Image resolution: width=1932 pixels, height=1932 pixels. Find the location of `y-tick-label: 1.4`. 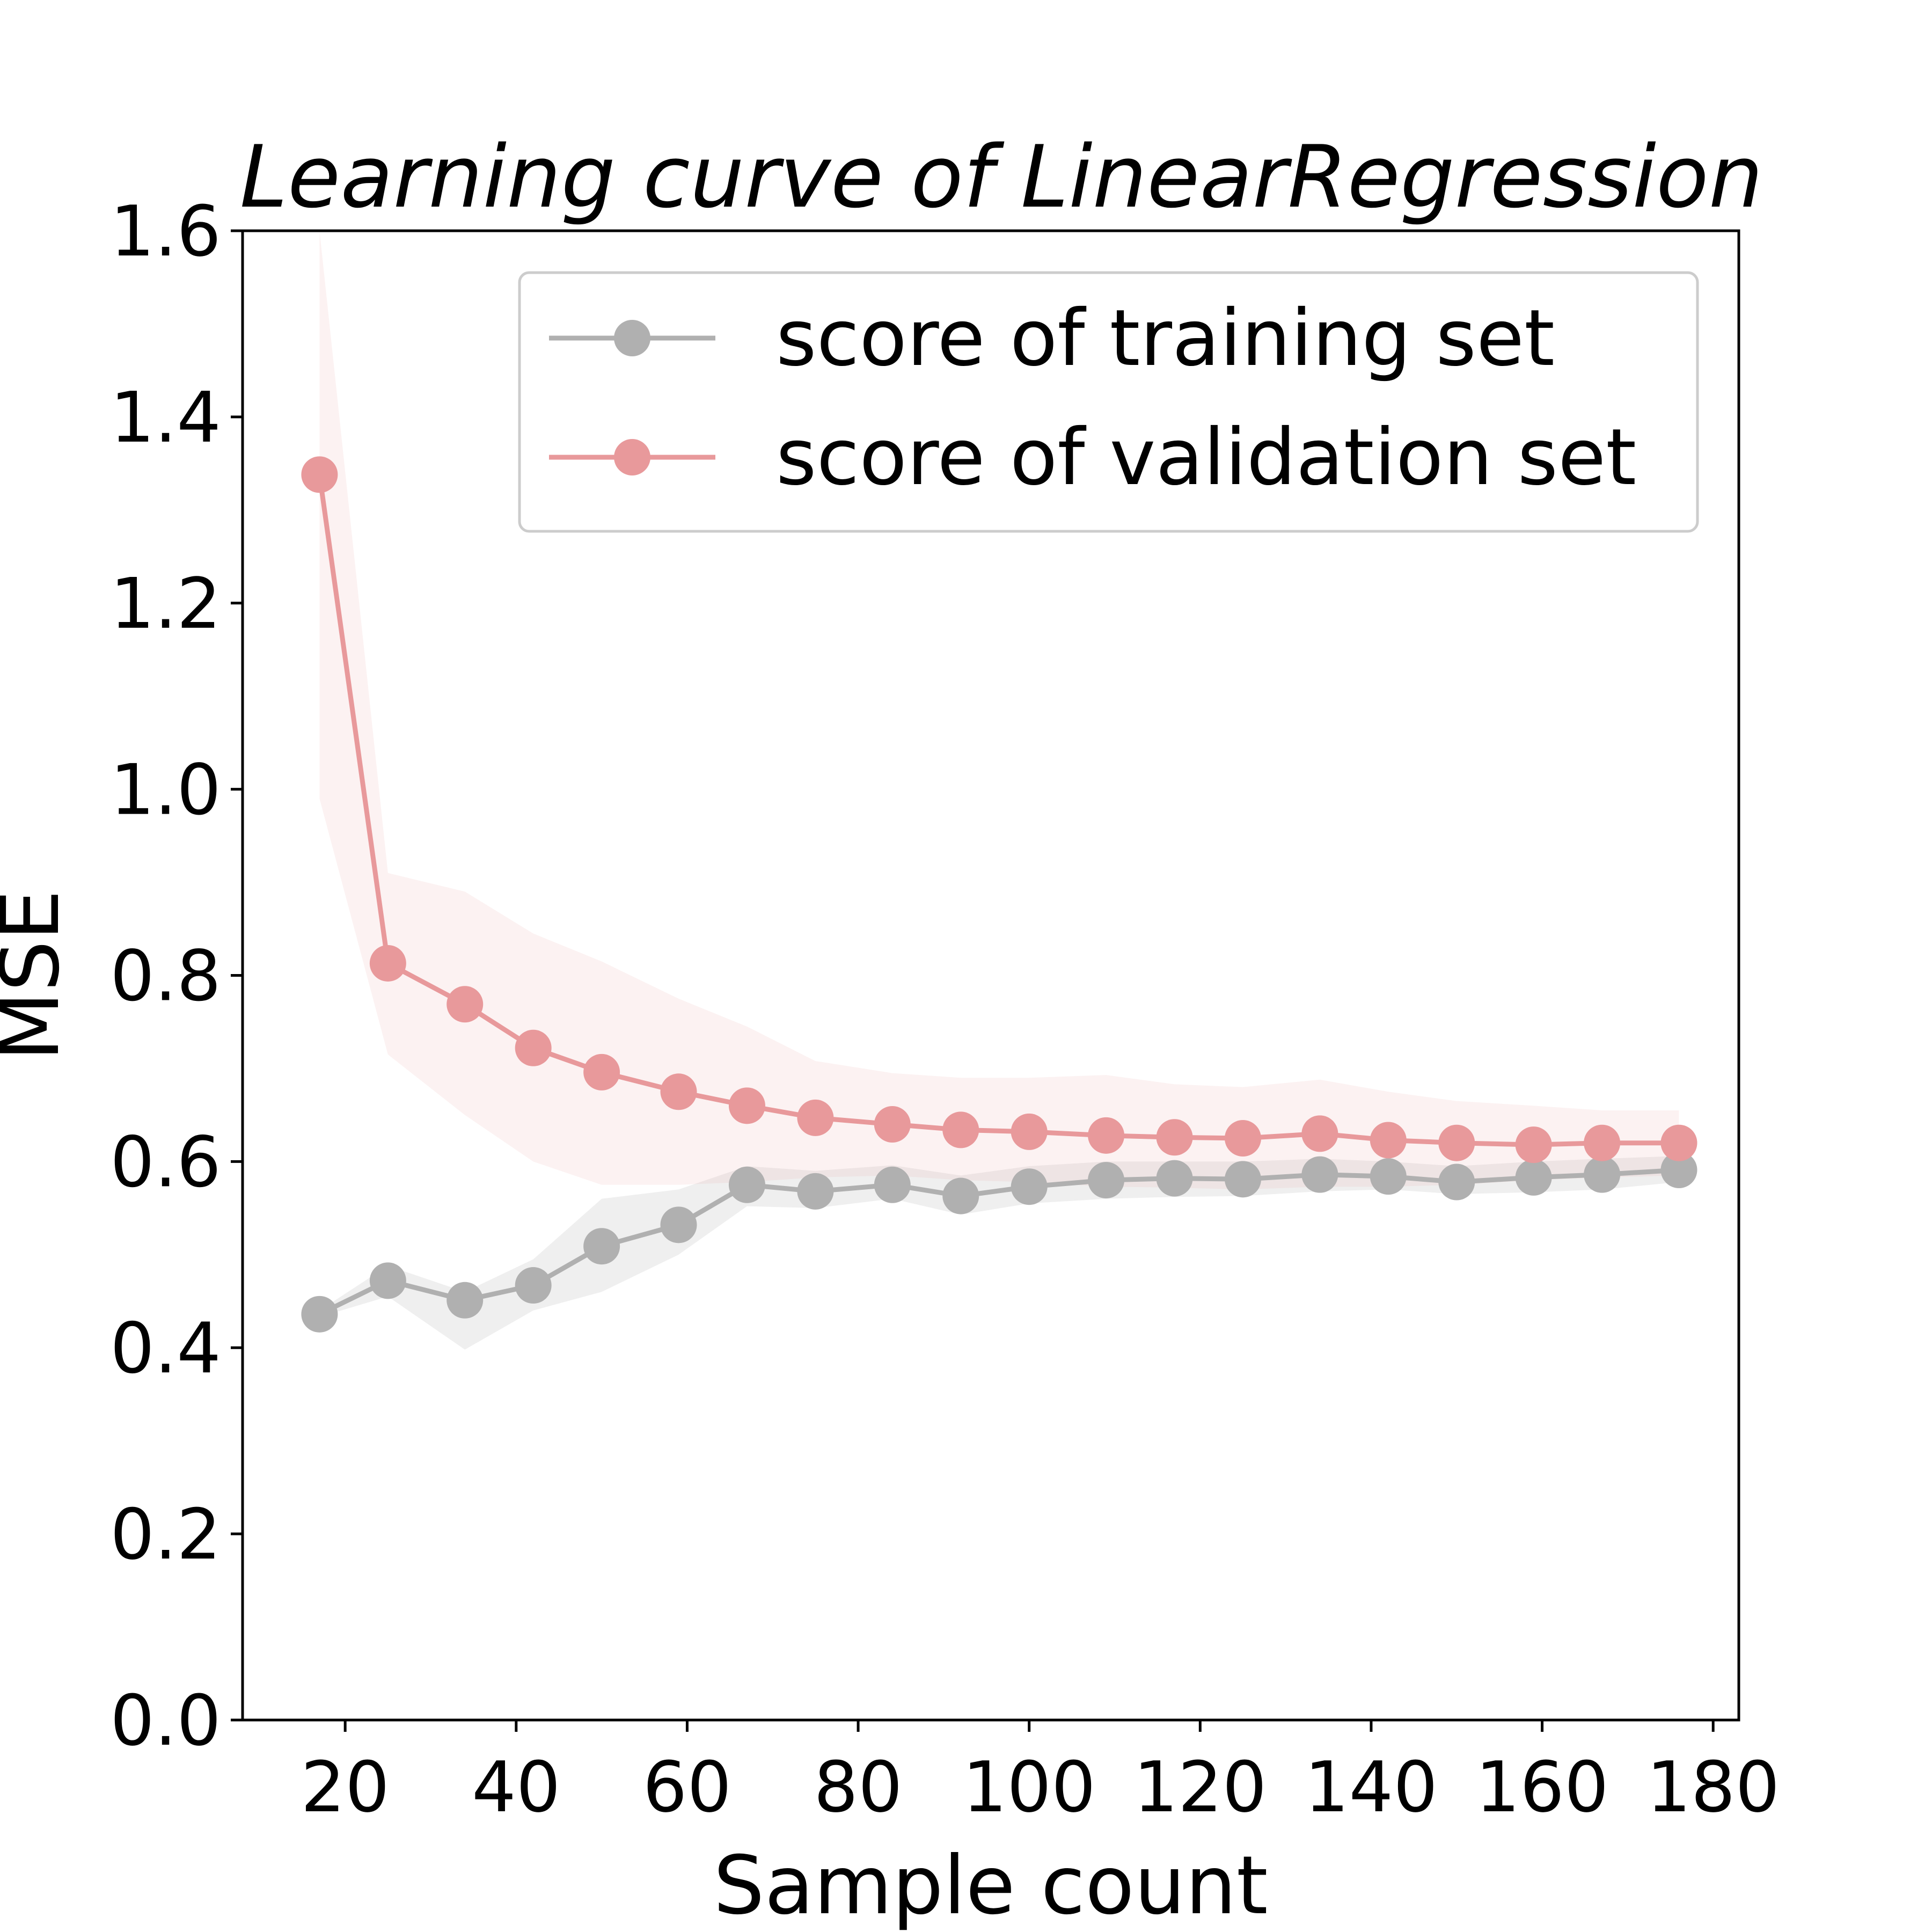

y-tick-label: 1.4 is located at coordinates (165, 417).